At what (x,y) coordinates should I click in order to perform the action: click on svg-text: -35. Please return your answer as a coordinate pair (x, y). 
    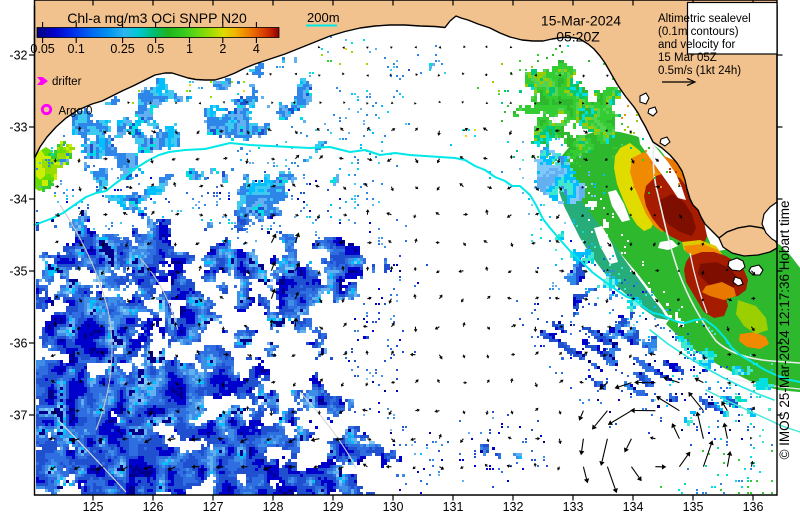
    Looking at the image, I should click on (18, 272).